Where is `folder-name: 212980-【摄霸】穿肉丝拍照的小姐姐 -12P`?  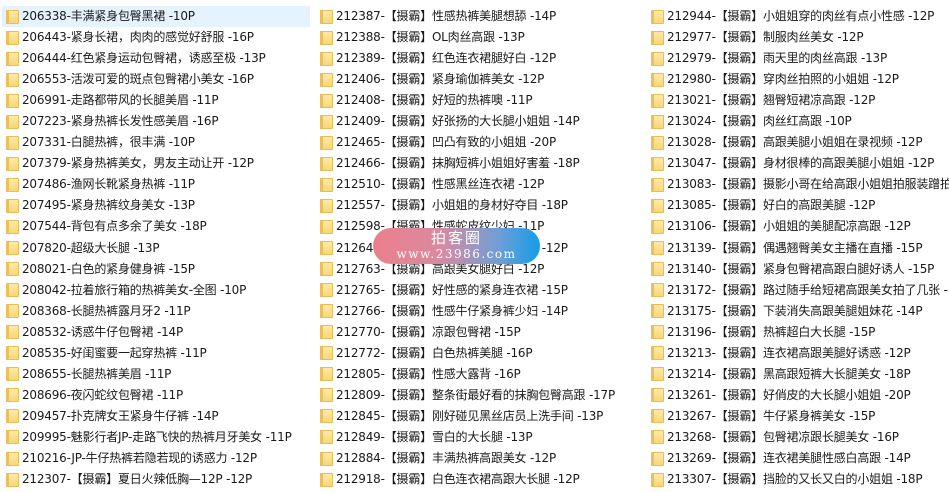
folder-name: 212980-【摄霸】穿肉丝拍照的小姐姐 -12P is located at coordinates (783, 79).